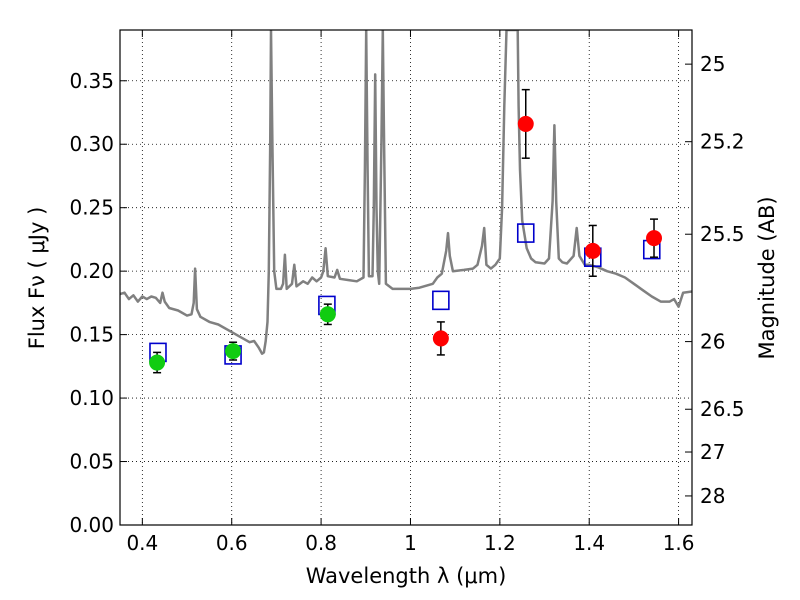  I want to click on x-tick-label: 1, so click(410, 543).